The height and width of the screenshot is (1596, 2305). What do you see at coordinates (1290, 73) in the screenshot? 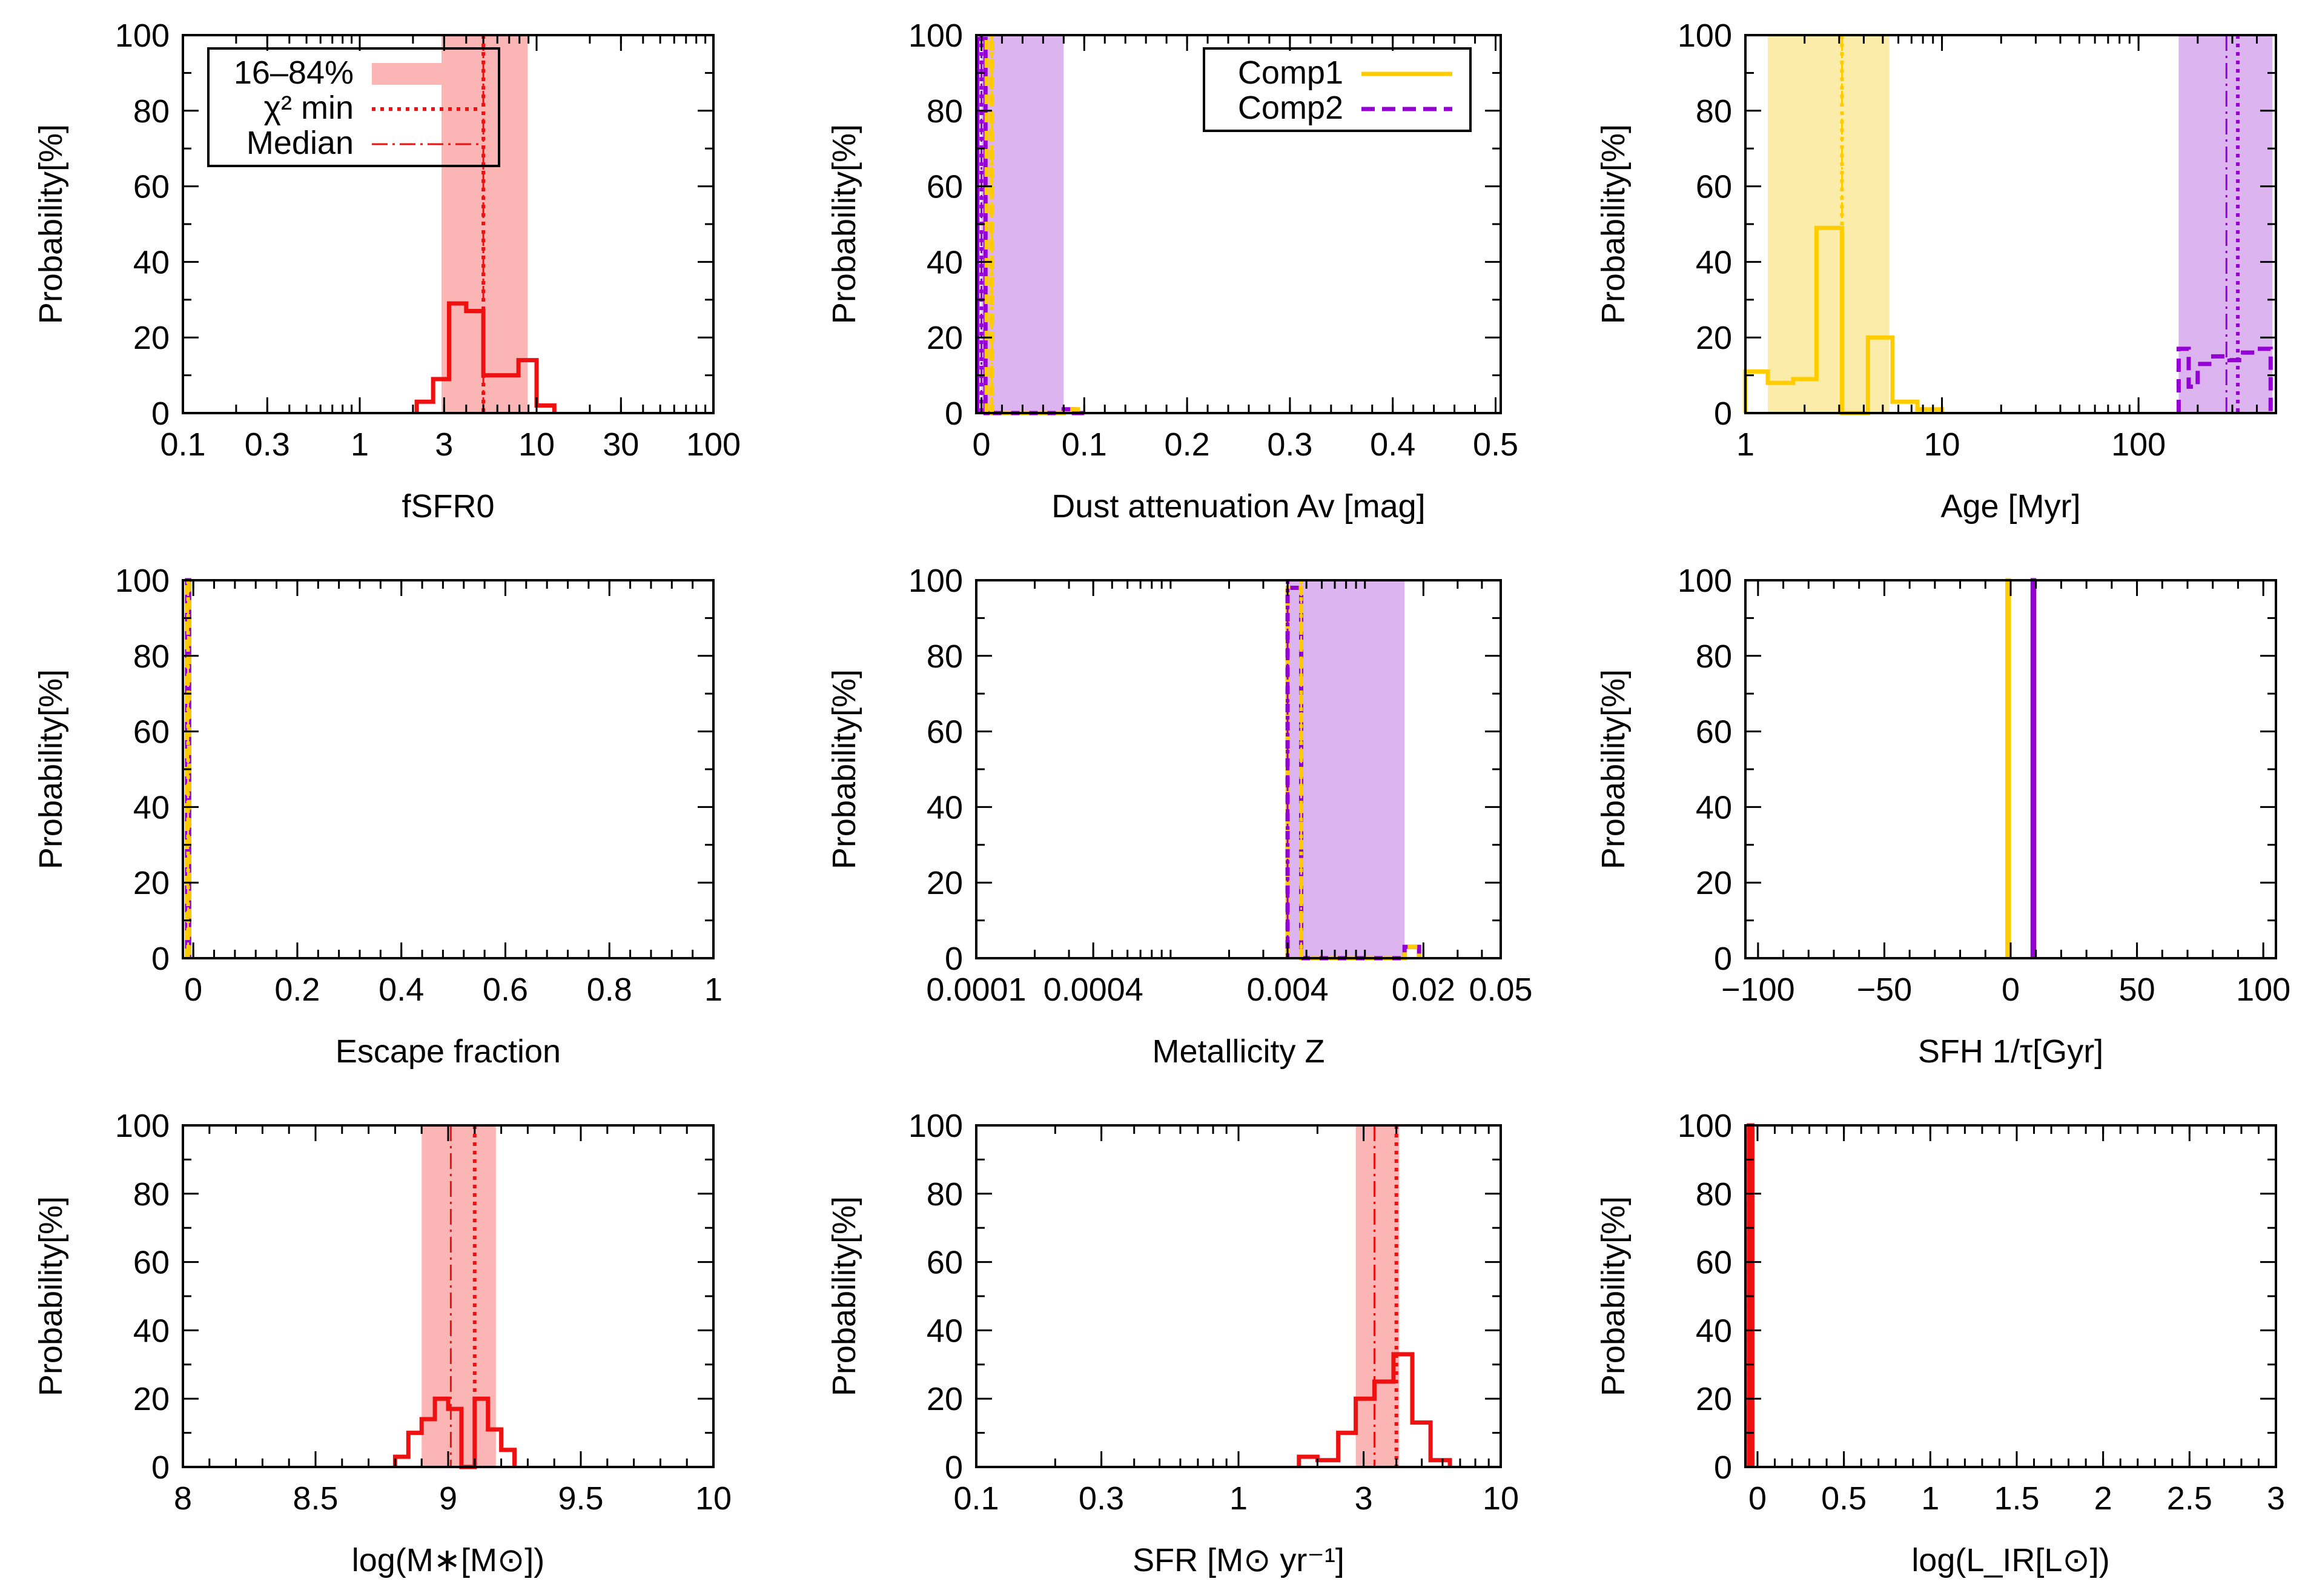
I see `legend-label: Comp1` at bounding box center [1290, 73].